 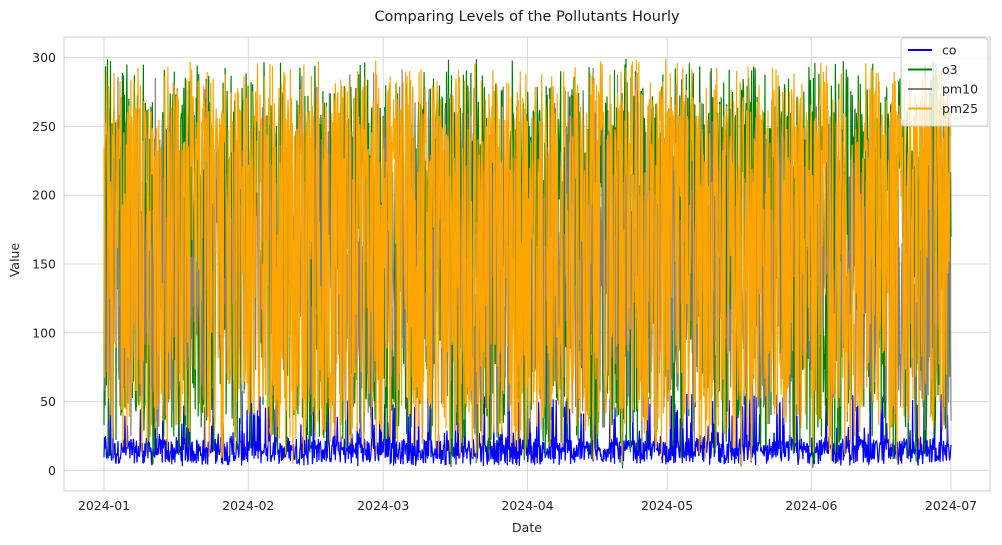 What do you see at coordinates (667, 505) in the screenshot?
I see `x-tick-label: 2024-05` at bounding box center [667, 505].